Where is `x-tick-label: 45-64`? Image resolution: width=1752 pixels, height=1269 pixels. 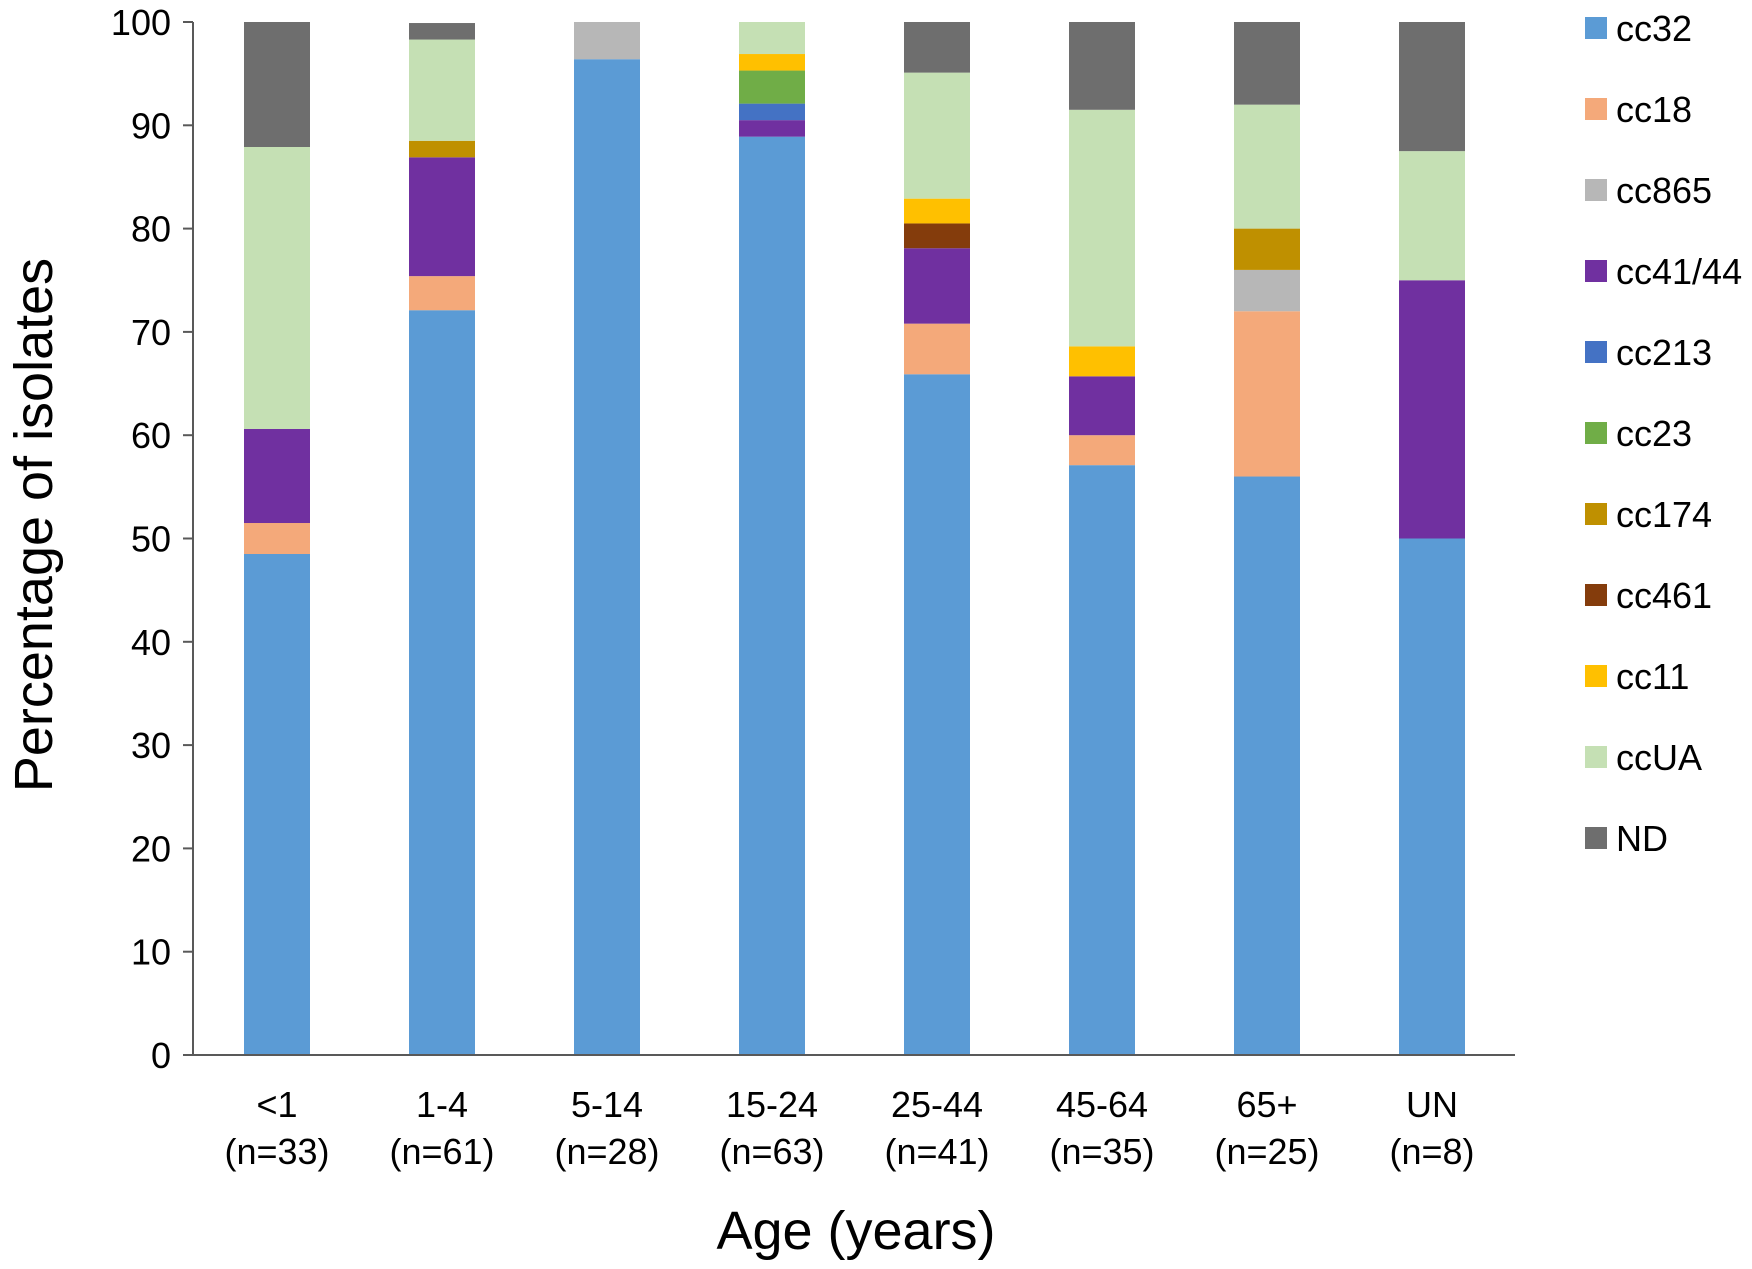 x-tick-label: 45-64 is located at coordinates (1102, 1104).